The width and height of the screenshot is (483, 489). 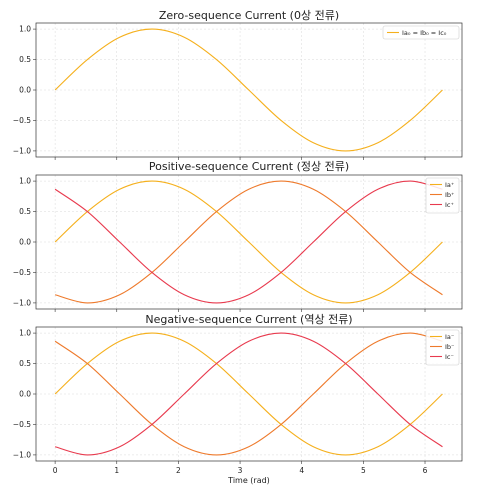 What do you see at coordinates (442, 195) in the screenshot?
I see `legend: Ia⁺ Ib⁺ Ic⁺` at bounding box center [442, 195].